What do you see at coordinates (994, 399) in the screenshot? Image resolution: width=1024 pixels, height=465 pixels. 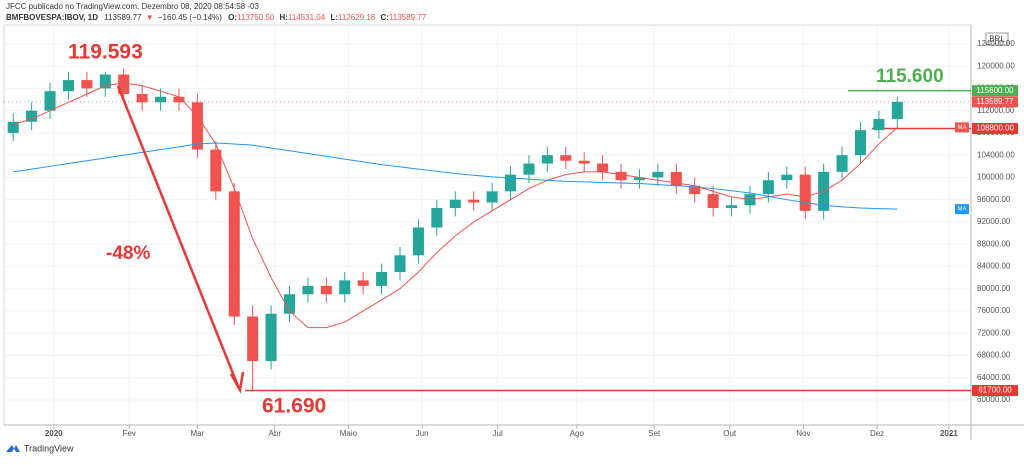 I see `y-tick-label: 60000.00` at bounding box center [994, 399].